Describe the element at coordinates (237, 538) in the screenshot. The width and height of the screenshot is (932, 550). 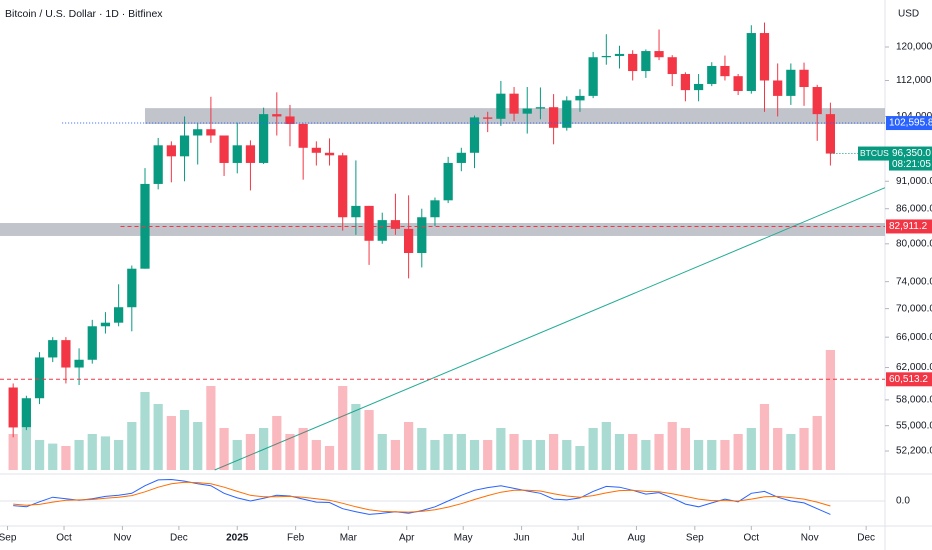
I see `x-tick-label: 2025` at that location.